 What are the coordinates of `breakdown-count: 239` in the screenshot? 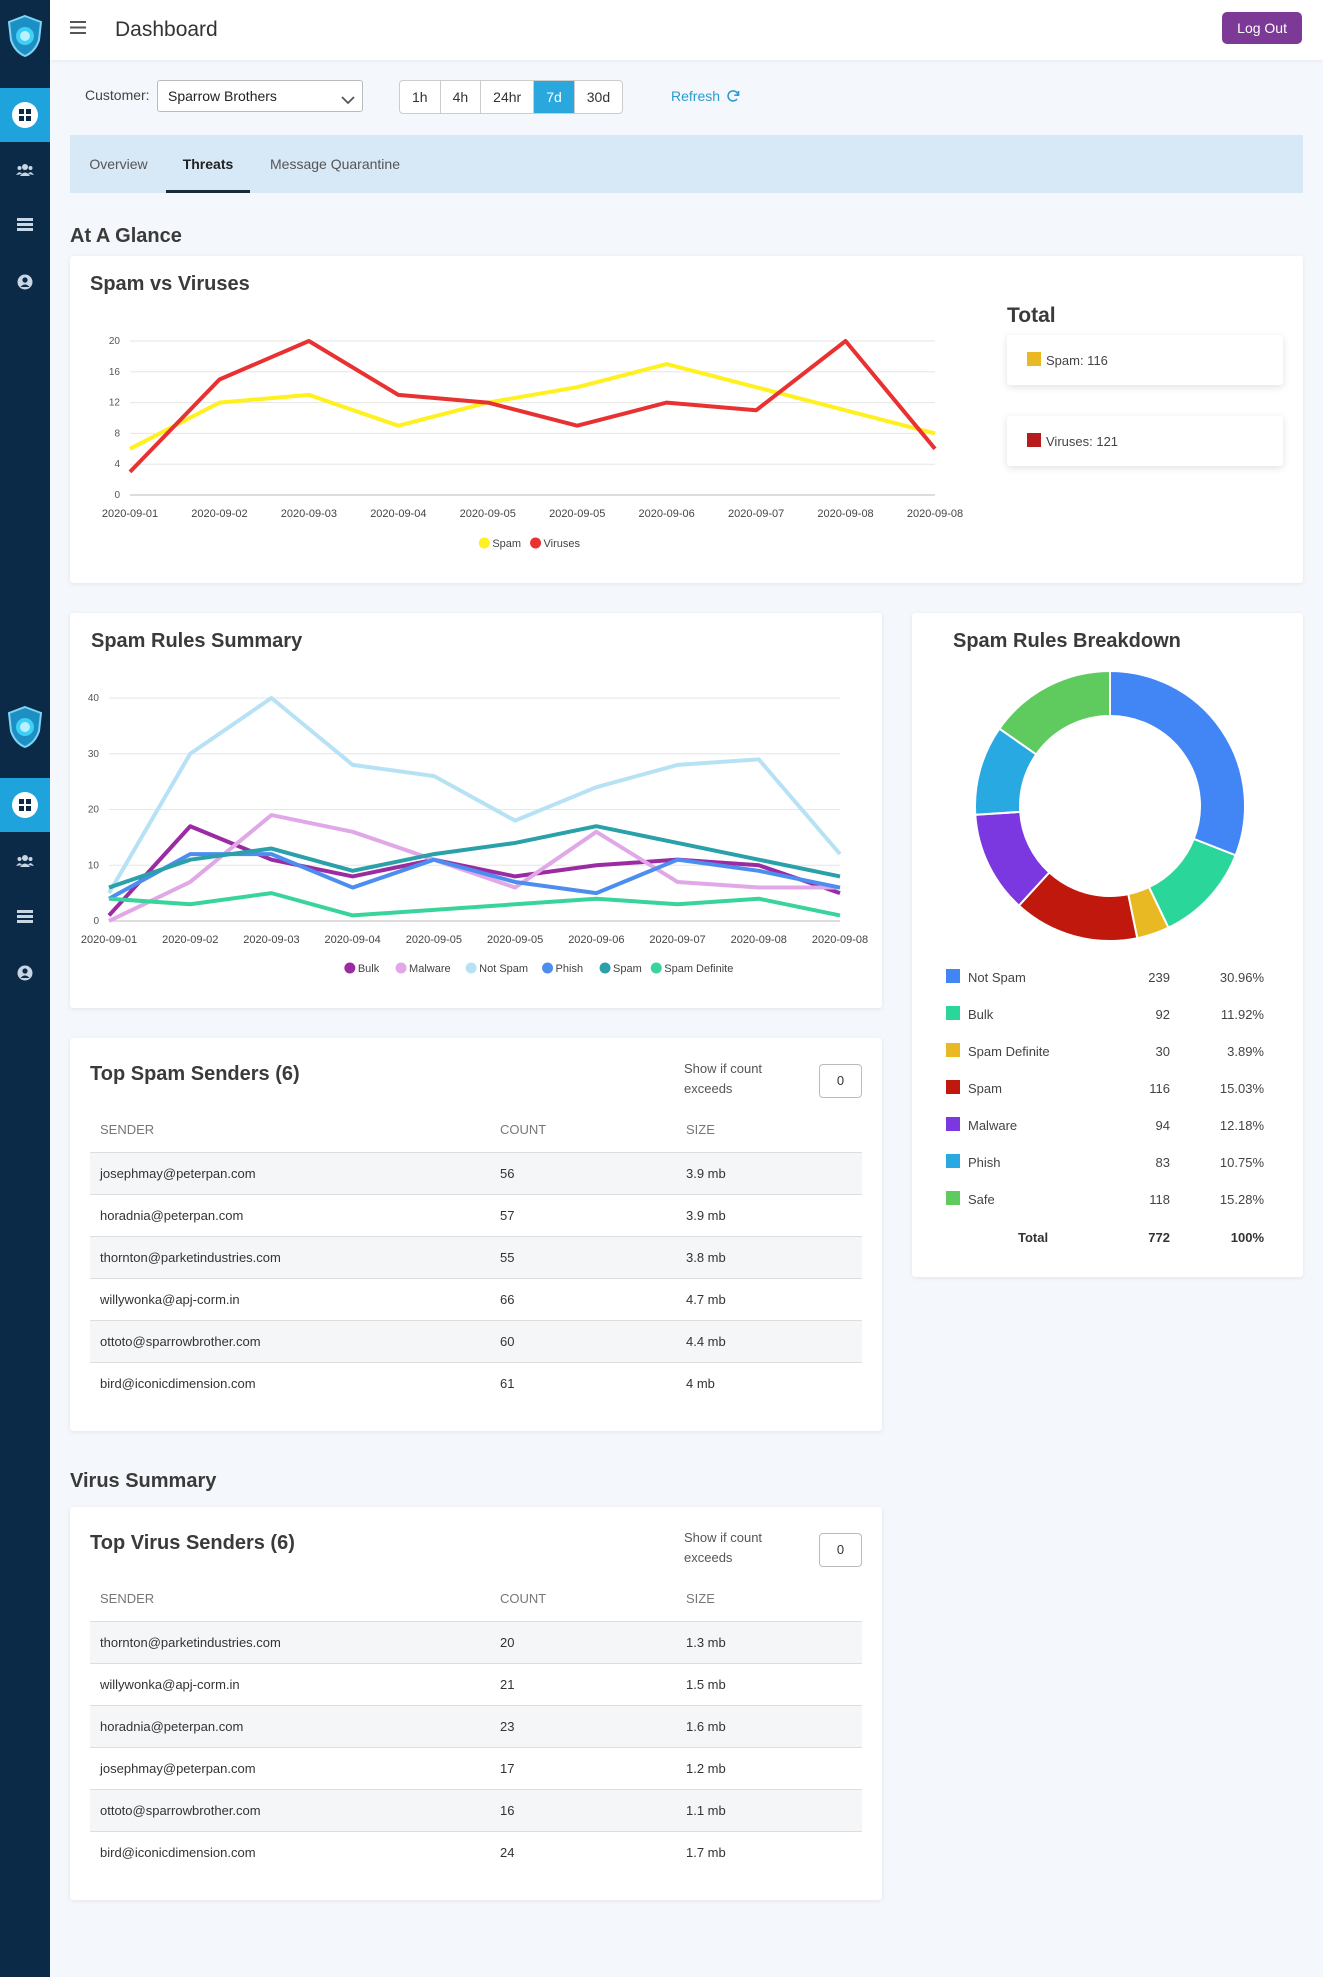 It's located at (1159, 977).